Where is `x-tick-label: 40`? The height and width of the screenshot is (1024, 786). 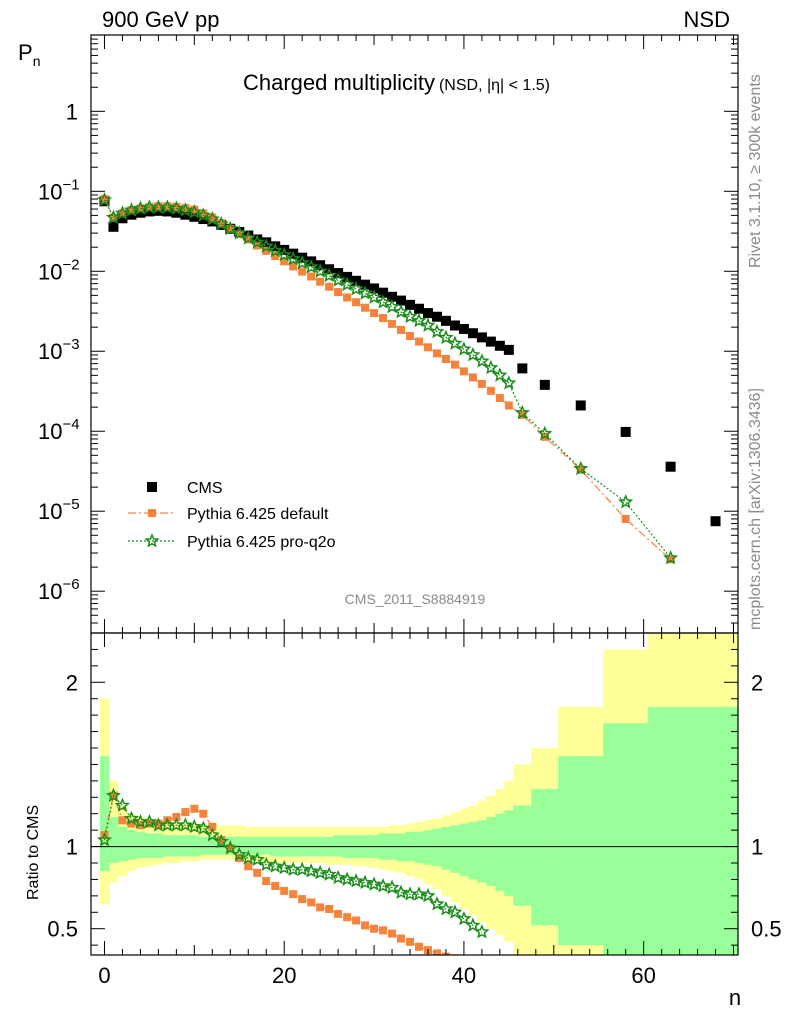 x-tick-label: 40 is located at coordinates (464, 975).